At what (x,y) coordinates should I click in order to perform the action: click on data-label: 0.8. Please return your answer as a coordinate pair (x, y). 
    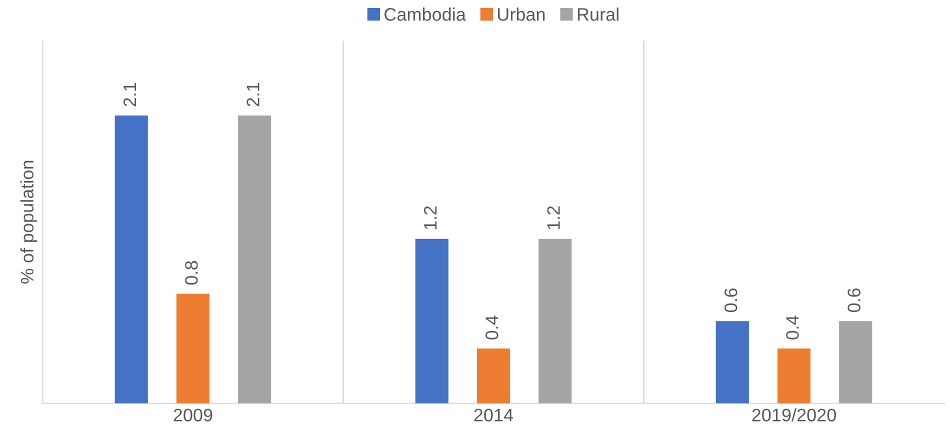
    Looking at the image, I should click on (191, 273).